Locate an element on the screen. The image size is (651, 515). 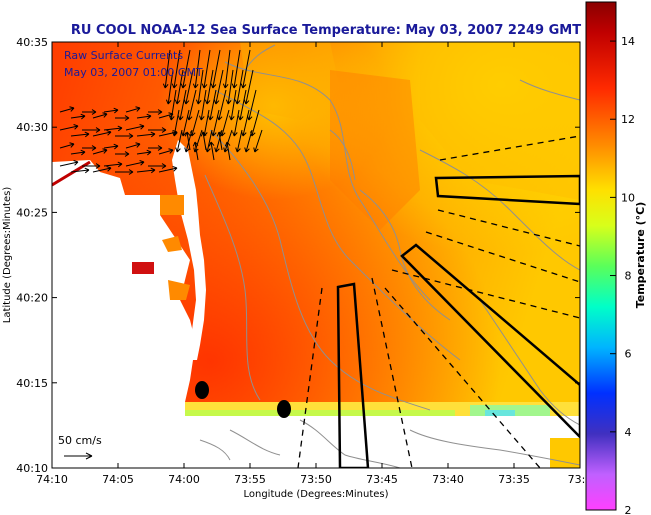
x-tick-label: 74:10 is located at coordinates (52, 479).